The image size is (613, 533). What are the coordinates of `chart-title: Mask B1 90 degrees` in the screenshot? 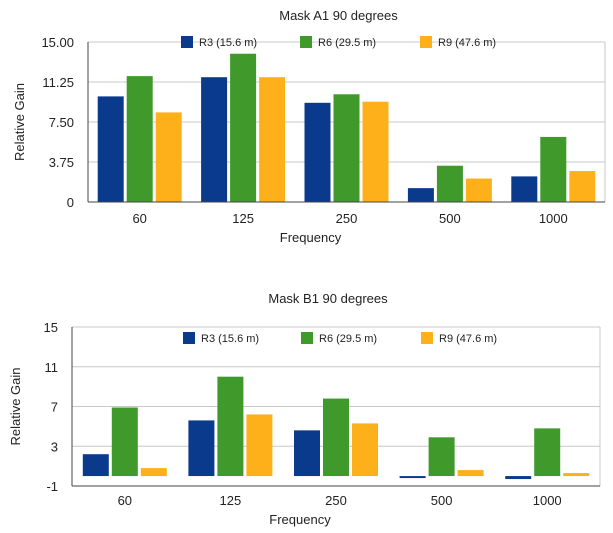 It's located at (328, 298).